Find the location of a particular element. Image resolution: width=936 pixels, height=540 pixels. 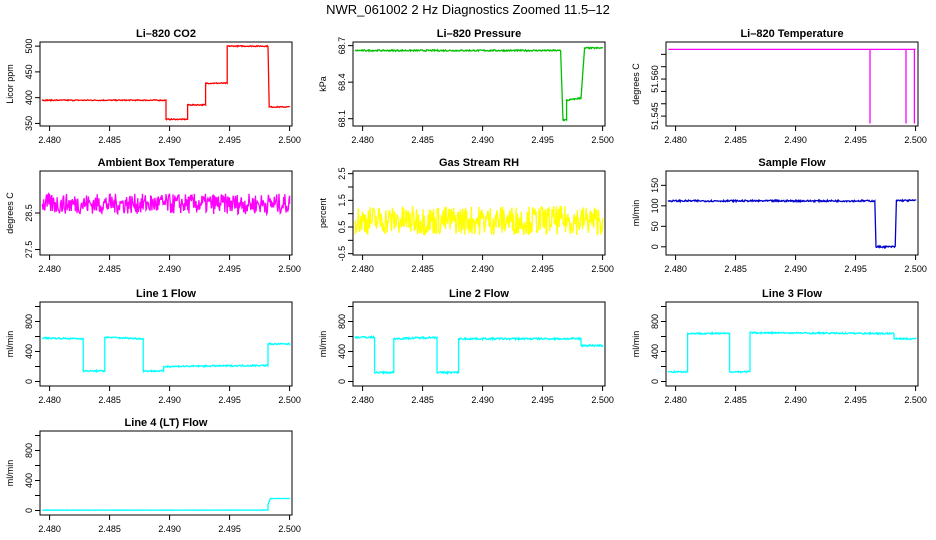

chart-title: Line 1 Flow is located at coordinates (166, 294).